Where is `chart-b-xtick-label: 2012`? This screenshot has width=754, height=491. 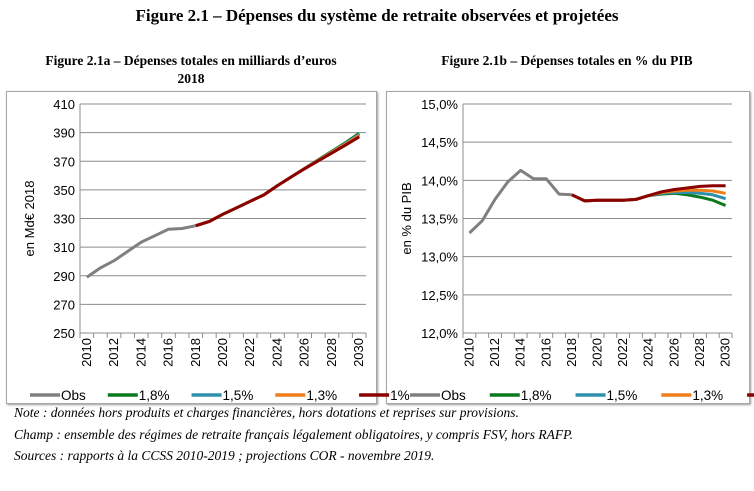 chart-b-xtick-label: 2012 is located at coordinates (494, 352).